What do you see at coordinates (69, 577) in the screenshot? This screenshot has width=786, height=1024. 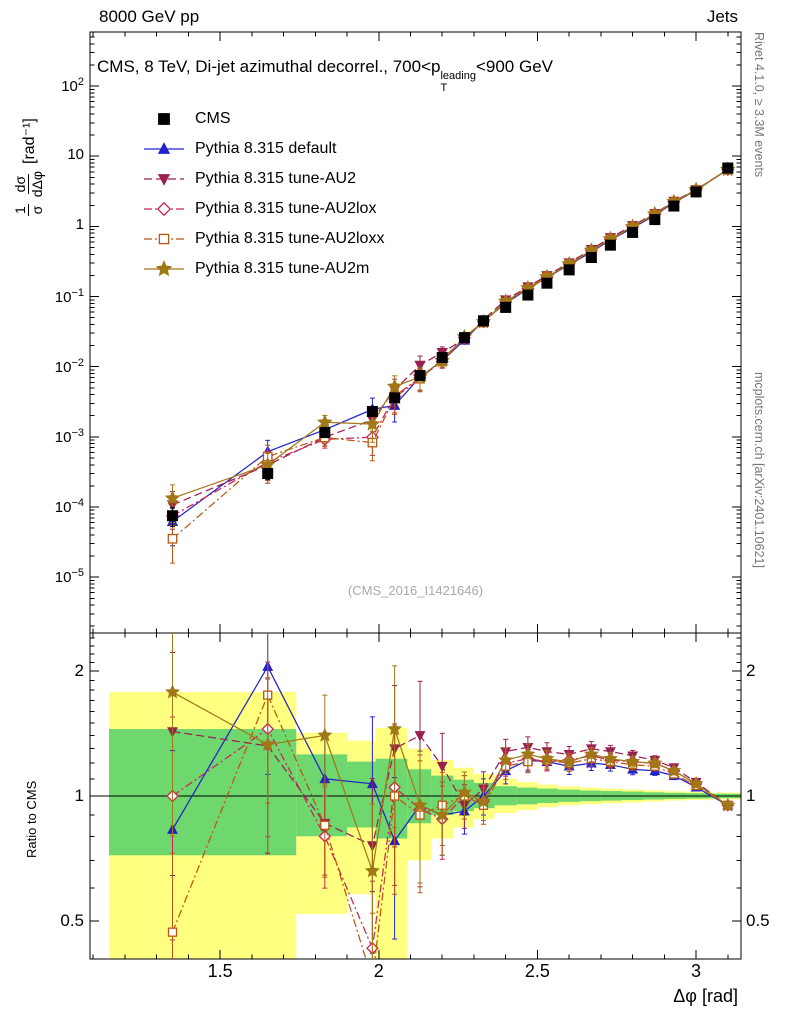 I see `main-y-tick-label: 10⁻⁵` at bounding box center [69, 577].